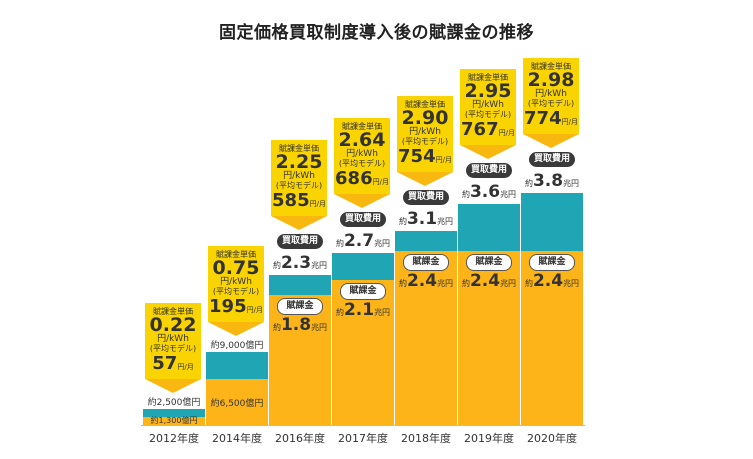 The height and width of the screenshot is (459, 753). I want to click on levy-rate-callout: 賦課金単価 2.90 円/kWh (平均モデル) 754円/月, so click(425, 141).